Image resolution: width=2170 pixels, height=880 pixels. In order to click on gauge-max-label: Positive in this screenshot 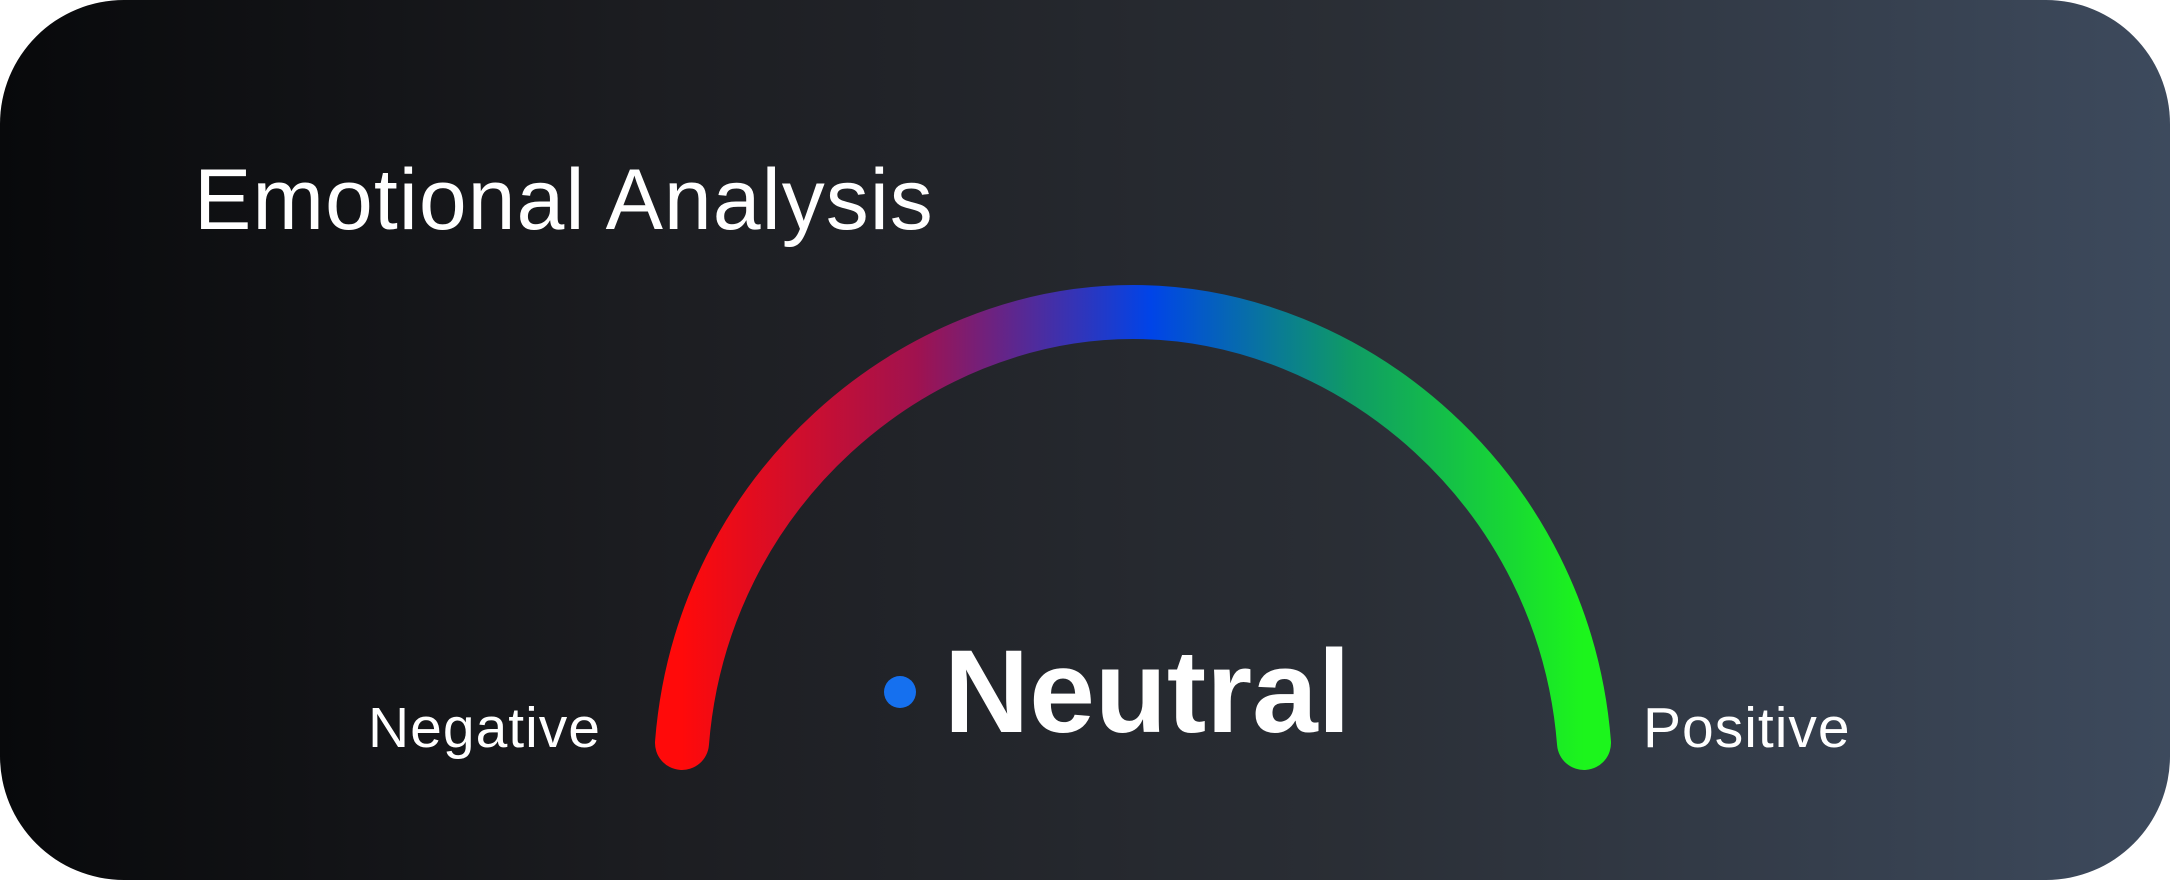, I will do `click(1747, 728)`.